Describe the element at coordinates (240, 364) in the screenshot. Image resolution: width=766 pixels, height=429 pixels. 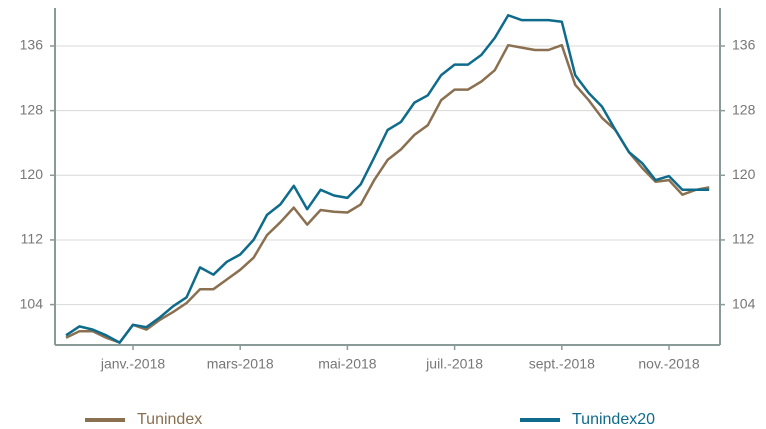
I see `x-tick-label: mars-2018` at that location.